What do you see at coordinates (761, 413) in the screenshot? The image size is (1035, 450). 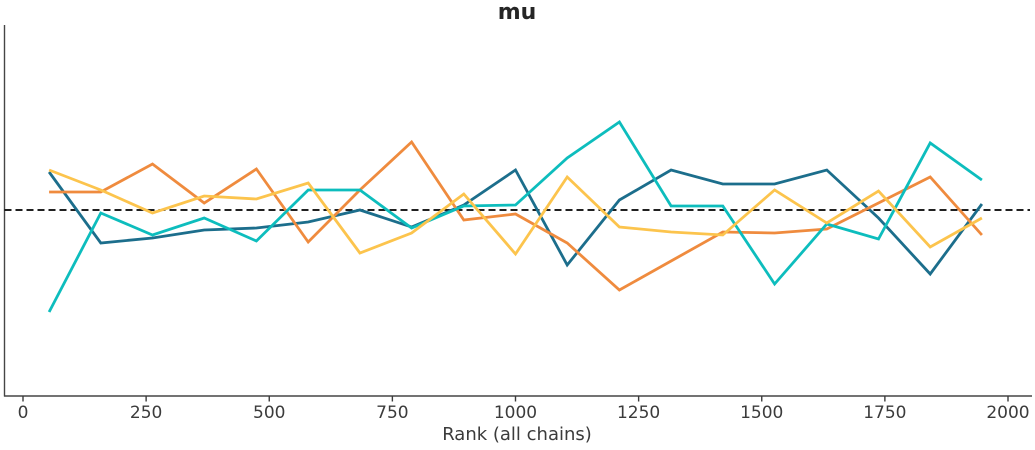 I see `x-tick-label: 1500` at bounding box center [761, 413].